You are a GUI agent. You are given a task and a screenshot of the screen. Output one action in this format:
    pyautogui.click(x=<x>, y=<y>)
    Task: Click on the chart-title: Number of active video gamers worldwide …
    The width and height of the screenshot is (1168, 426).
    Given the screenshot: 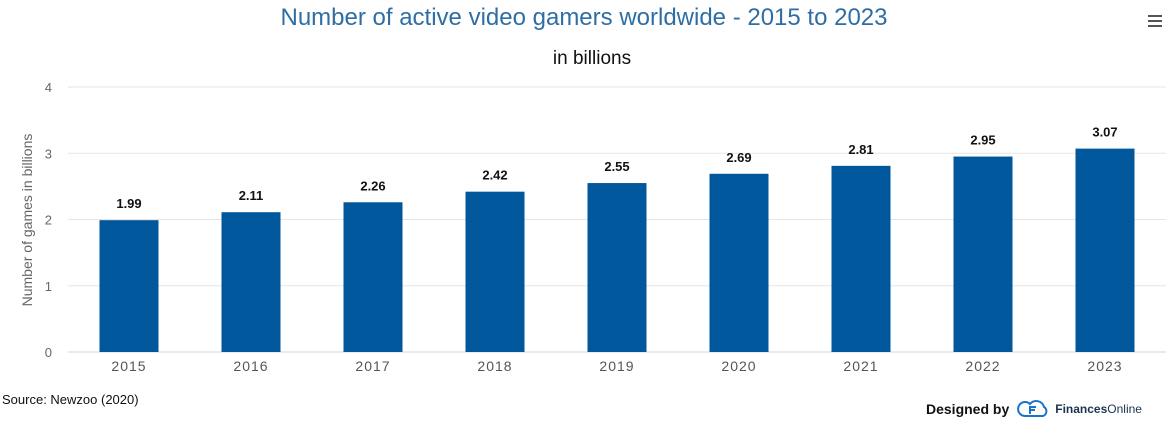 What is the action you would take?
    pyautogui.click(x=584, y=17)
    